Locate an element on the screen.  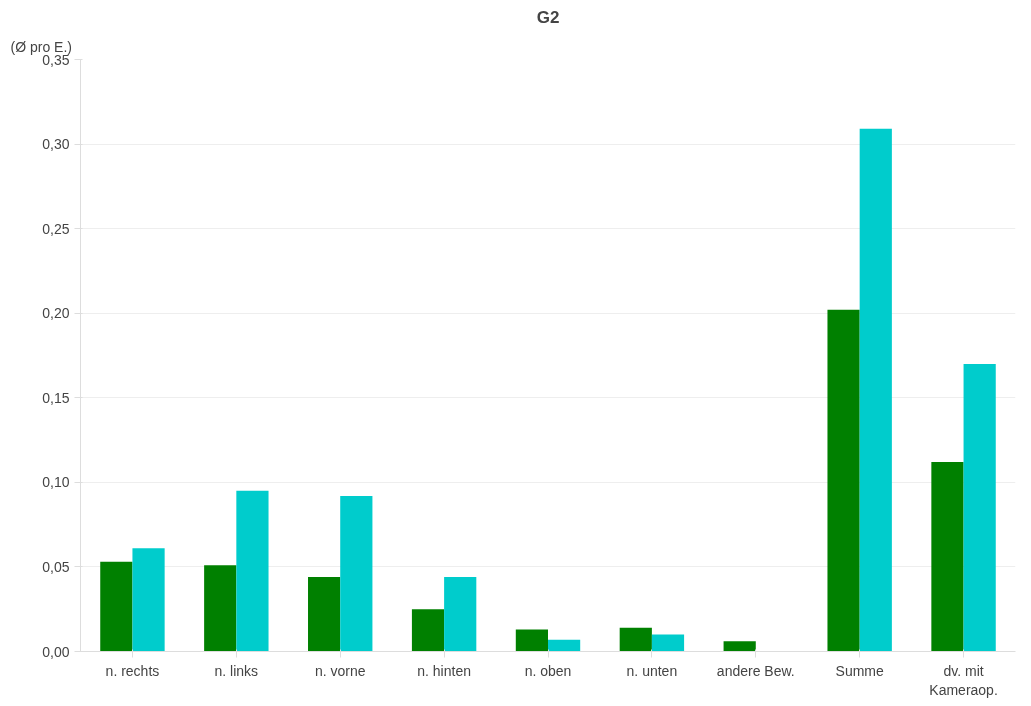
y-tick-label: 0,15 is located at coordinates (56, 397).